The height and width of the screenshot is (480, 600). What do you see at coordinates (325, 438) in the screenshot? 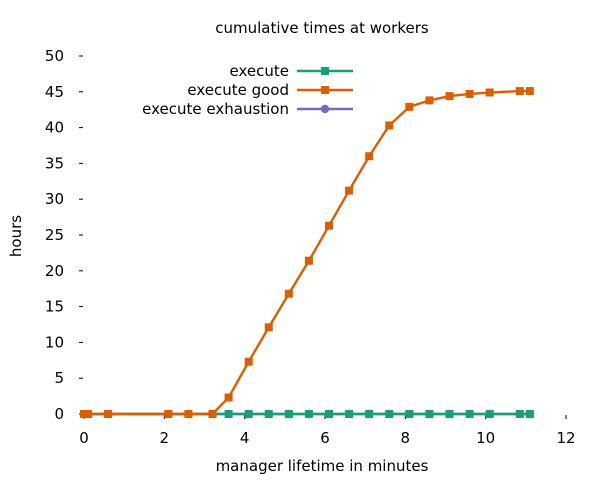
I see `x-tick-label: 6` at bounding box center [325, 438].